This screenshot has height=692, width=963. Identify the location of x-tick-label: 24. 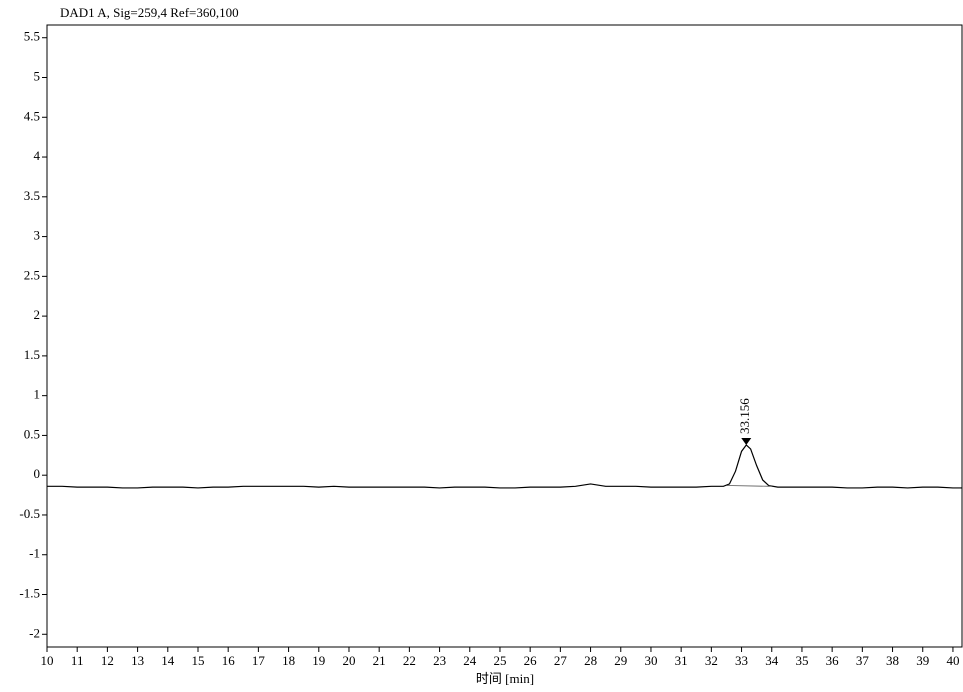
(470, 660).